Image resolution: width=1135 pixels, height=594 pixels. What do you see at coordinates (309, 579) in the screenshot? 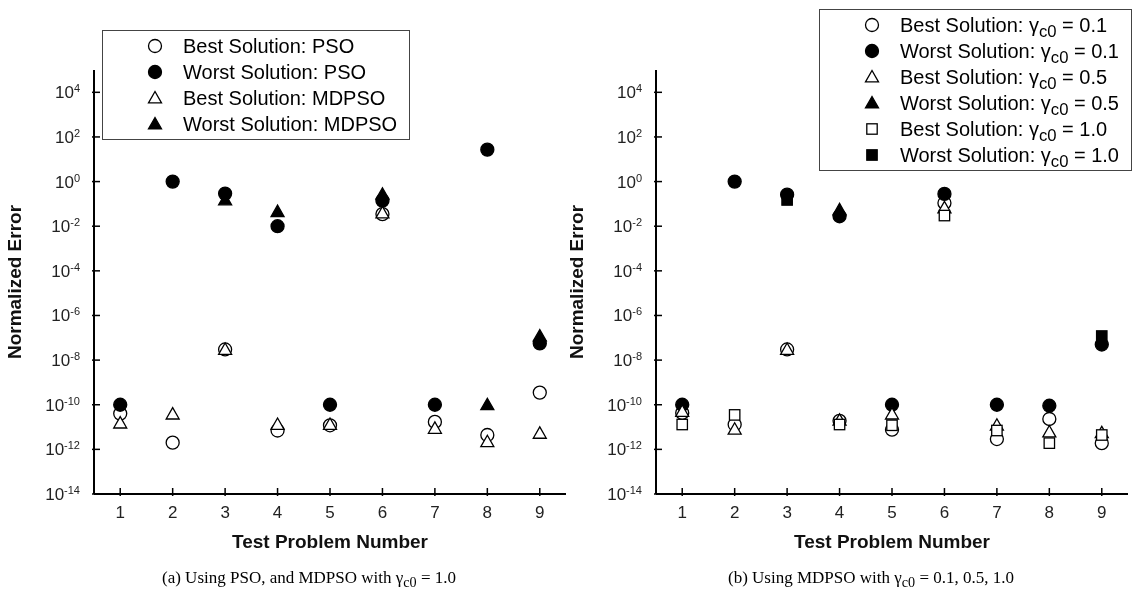
I see `text: (a) Using PSO, and MDPSO with γ$_{c0}$ = 1.0` at bounding box center [309, 579].